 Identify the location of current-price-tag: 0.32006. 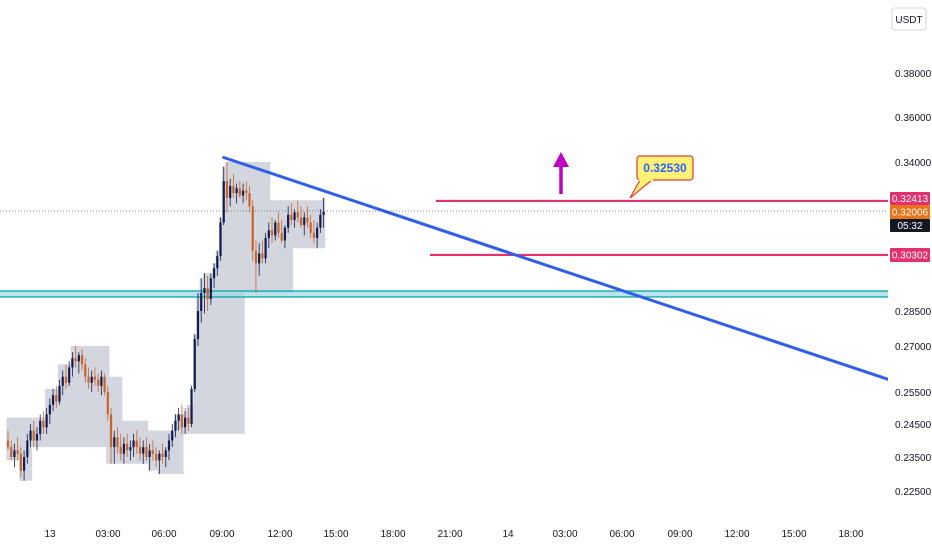
(910, 212).